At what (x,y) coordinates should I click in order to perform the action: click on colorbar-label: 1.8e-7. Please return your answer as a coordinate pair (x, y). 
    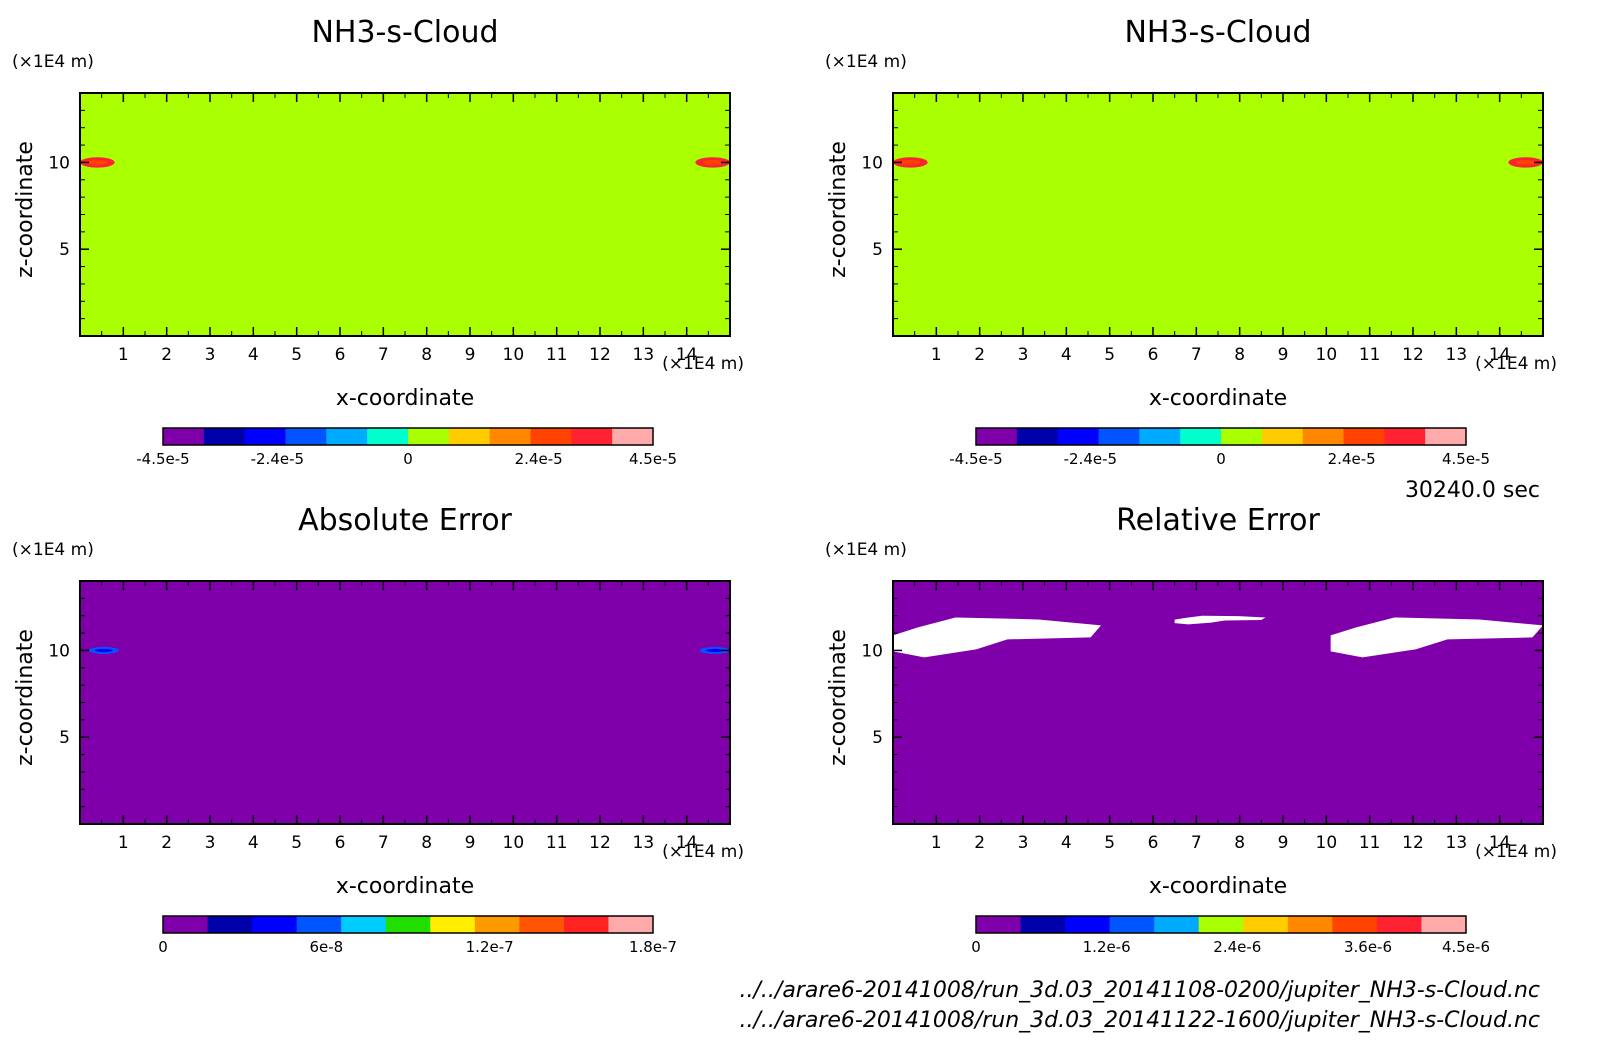
    Looking at the image, I should click on (653, 947).